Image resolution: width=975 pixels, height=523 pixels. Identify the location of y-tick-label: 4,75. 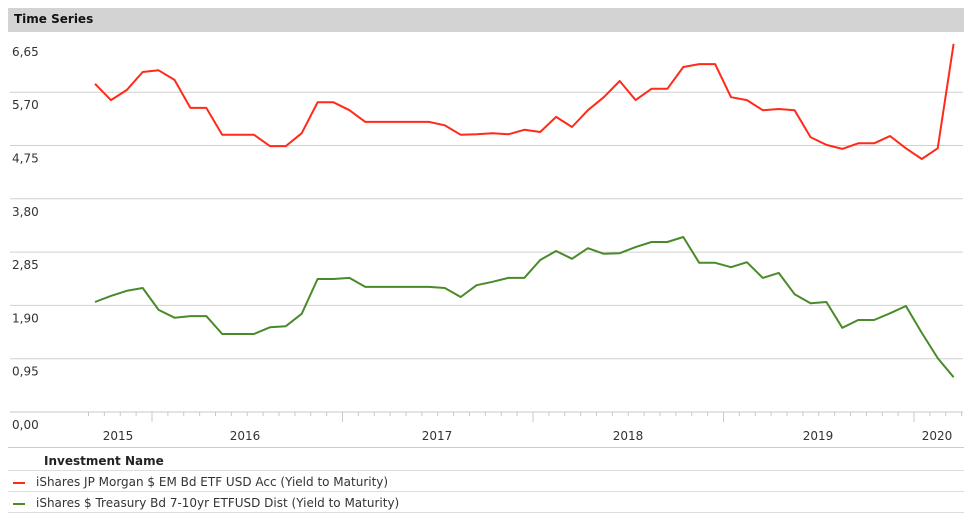
(25, 159).